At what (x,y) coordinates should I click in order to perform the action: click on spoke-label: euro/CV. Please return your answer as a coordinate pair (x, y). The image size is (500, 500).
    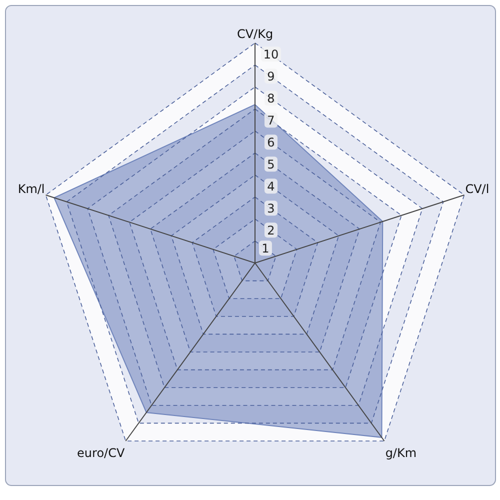
    Looking at the image, I should click on (101, 453).